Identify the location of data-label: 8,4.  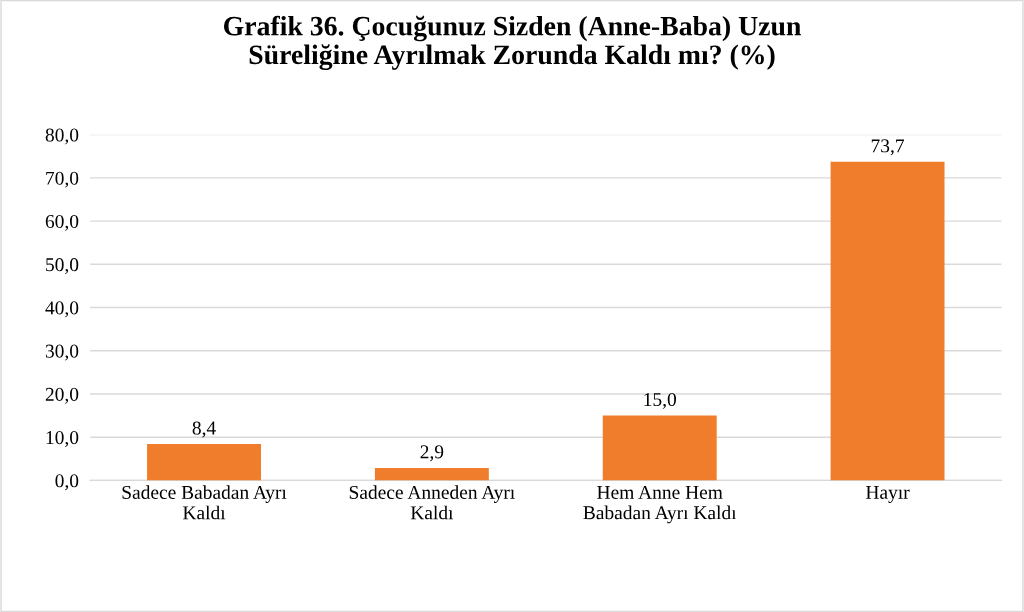
(204, 429).